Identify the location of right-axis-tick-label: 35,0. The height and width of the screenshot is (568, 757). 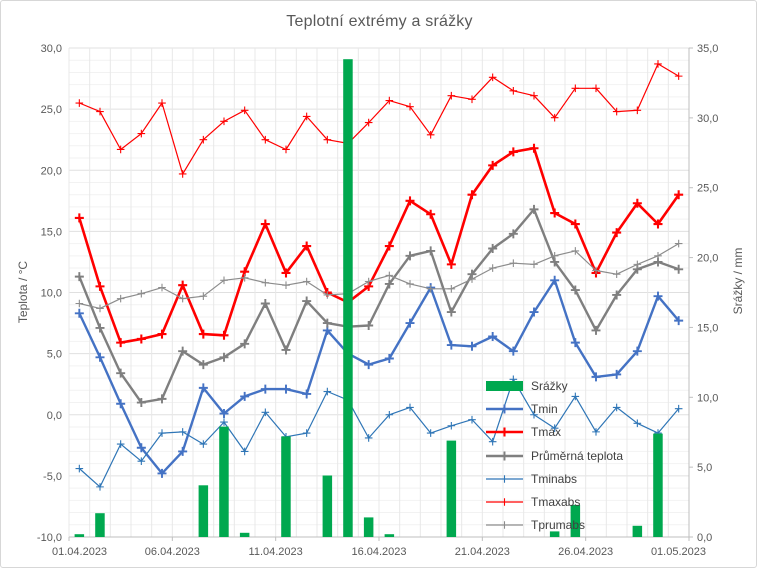
(707, 49).